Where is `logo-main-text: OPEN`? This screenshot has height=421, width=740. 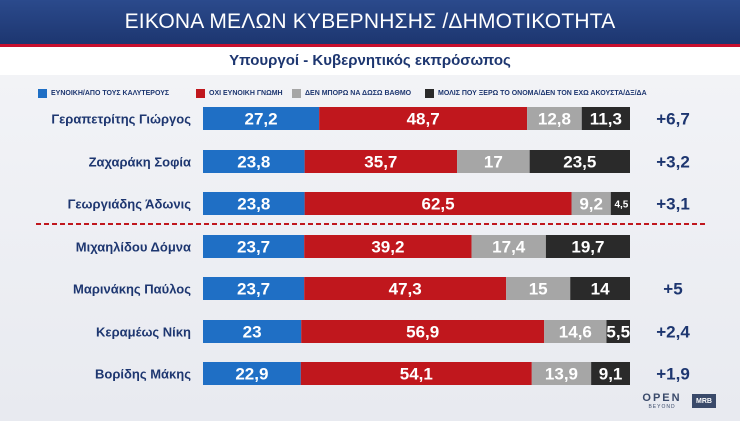
logo-main-text: OPEN is located at coordinates (662, 398).